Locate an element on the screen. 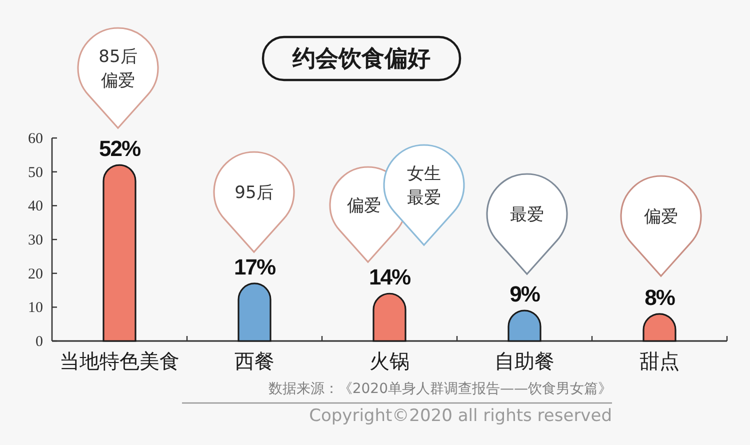 The height and width of the screenshot is (445, 750). y-tick-label: 10 is located at coordinates (35, 308).